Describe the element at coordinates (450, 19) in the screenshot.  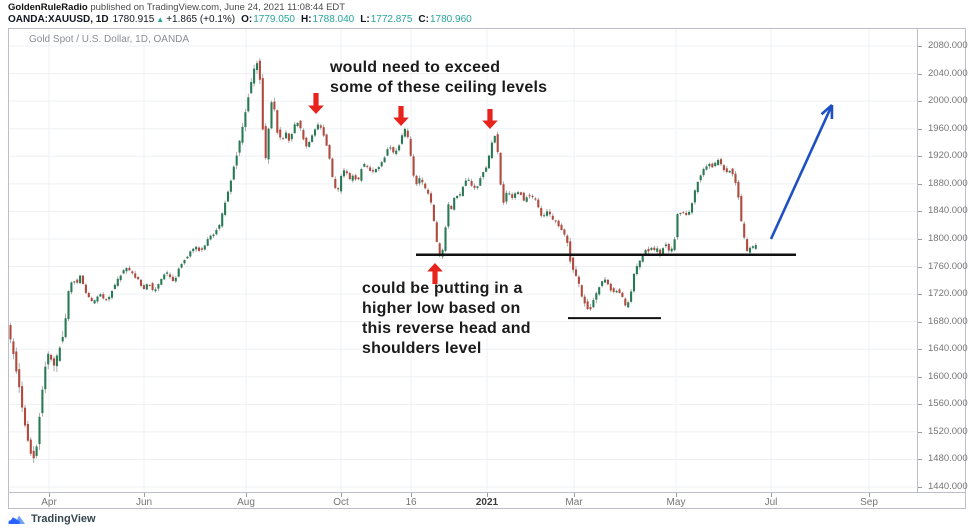
I see `close-value: 1780.960` at that location.